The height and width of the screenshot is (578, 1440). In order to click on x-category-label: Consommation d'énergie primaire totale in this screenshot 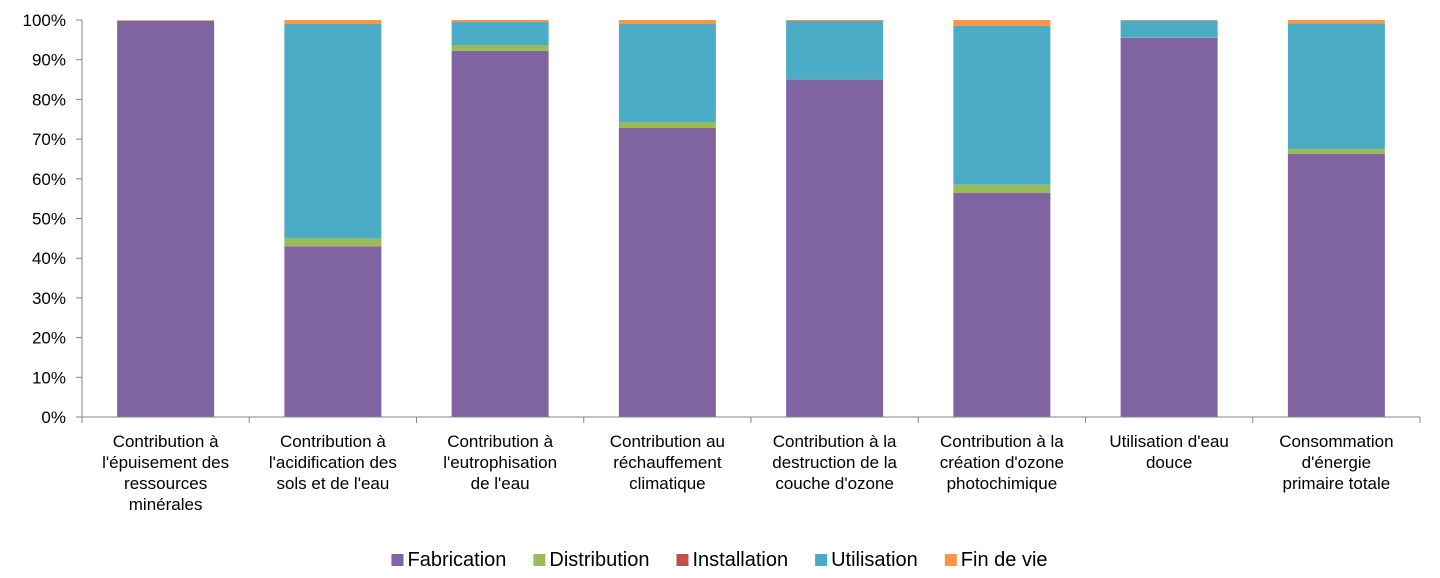, I will do `click(1336, 462)`.